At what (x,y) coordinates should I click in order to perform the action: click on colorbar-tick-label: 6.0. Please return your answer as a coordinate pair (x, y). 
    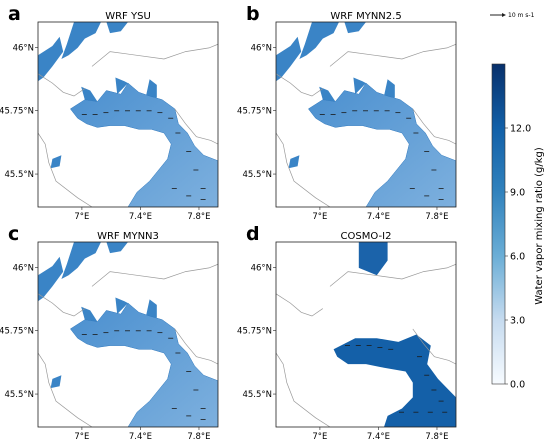
    Looking at the image, I should click on (517, 257).